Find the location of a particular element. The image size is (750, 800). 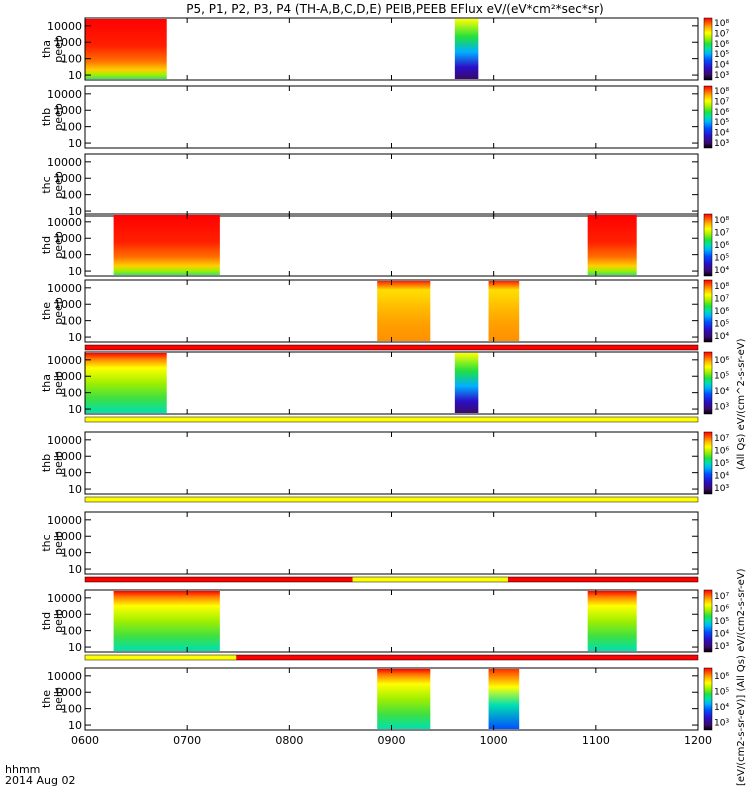

x-tick-label: 0800 is located at coordinates (289, 740).